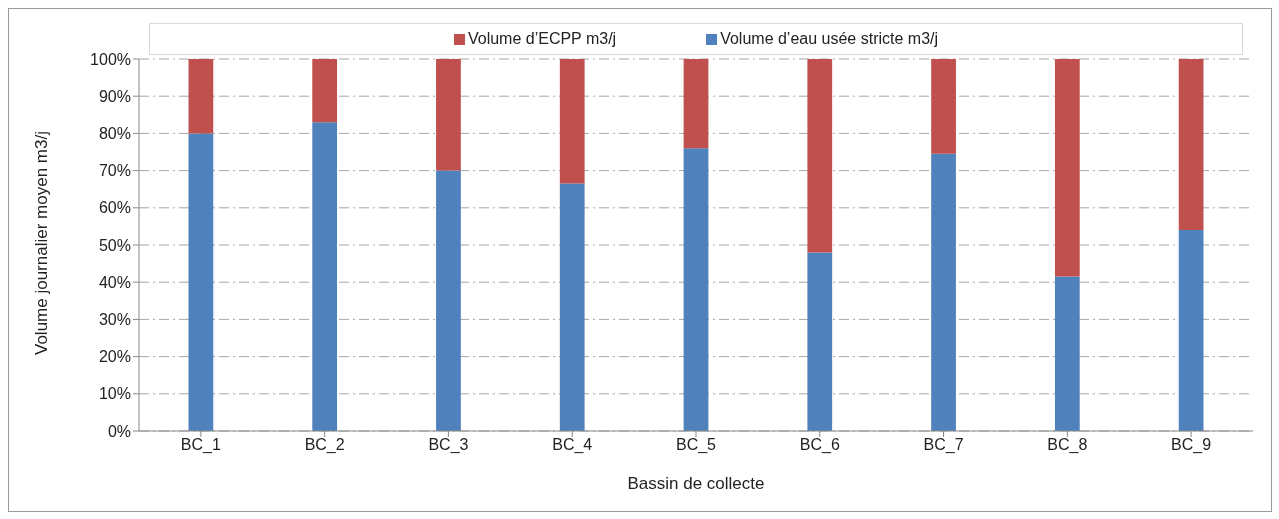 The width and height of the screenshot is (1279, 519). I want to click on y-tick-label: 0%, so click(119, 431).